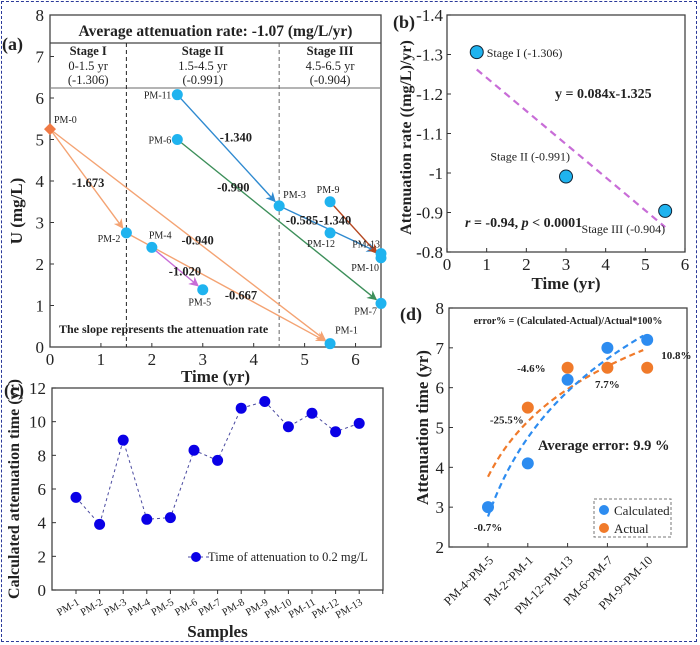  What do you see at coordinates (217, 631) in the screenshot?
I see `x-axis-label-c: Samples` at bounding box center [217, 631].